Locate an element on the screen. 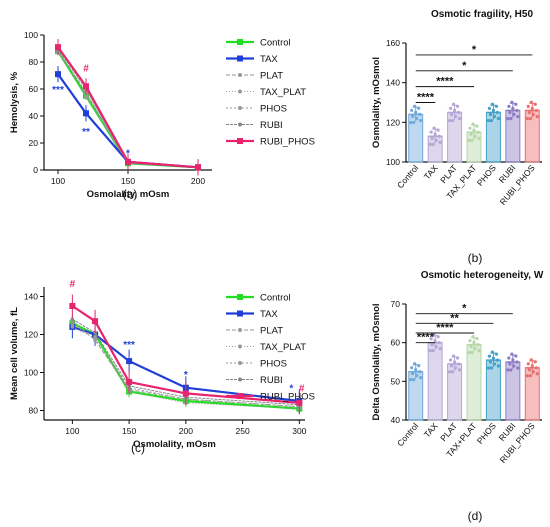 The image size is (550, 527). chart-title: Osmotic heterogeneity, W is located at coordinates (482, 275).